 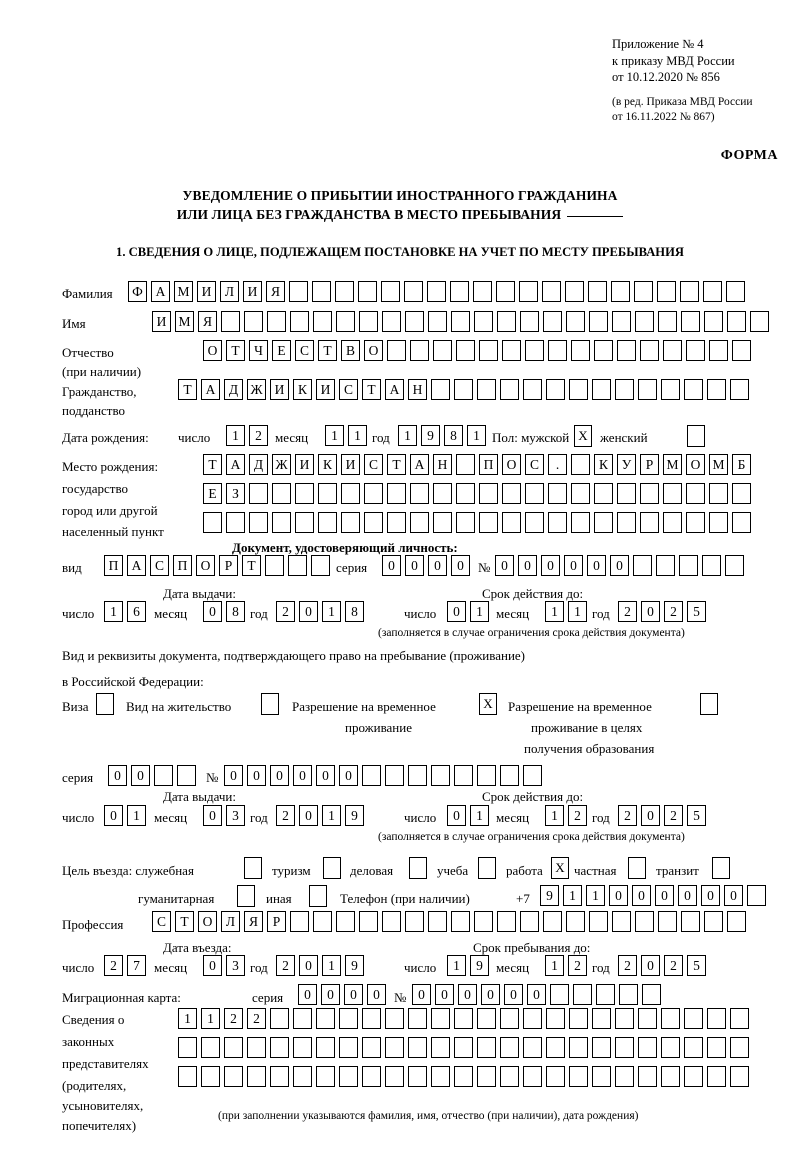 I want to click on char-cell: П, so click(x=488, y=464).